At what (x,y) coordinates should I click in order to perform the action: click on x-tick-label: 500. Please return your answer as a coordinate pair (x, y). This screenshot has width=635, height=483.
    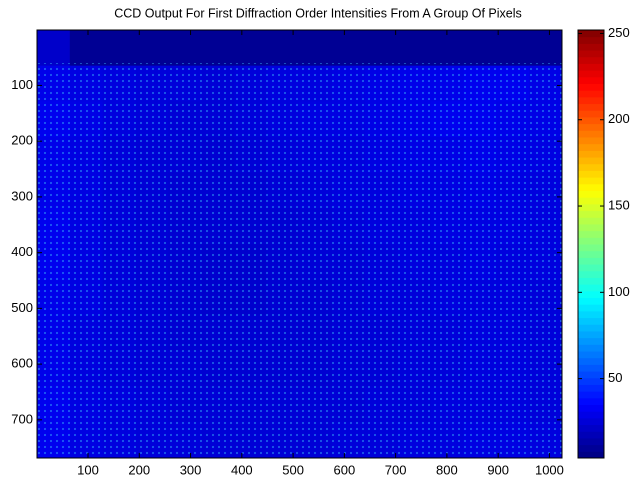
    Looking at the image, I should click on (293, 469).